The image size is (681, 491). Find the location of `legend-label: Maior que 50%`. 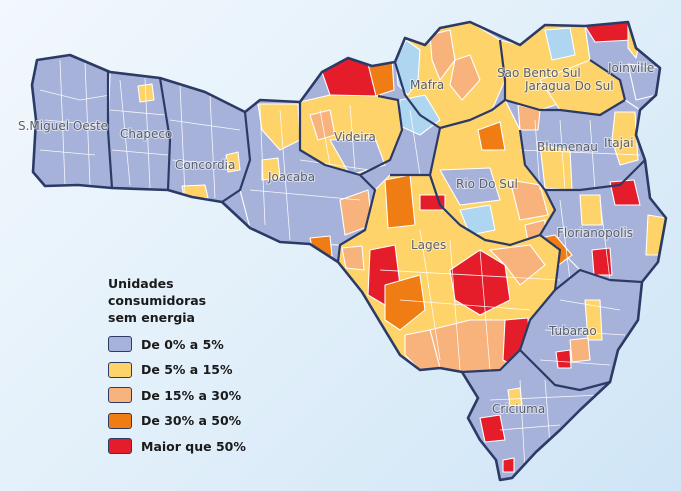

legend-label: Maior que 50% is located at coordinates (193, 446).